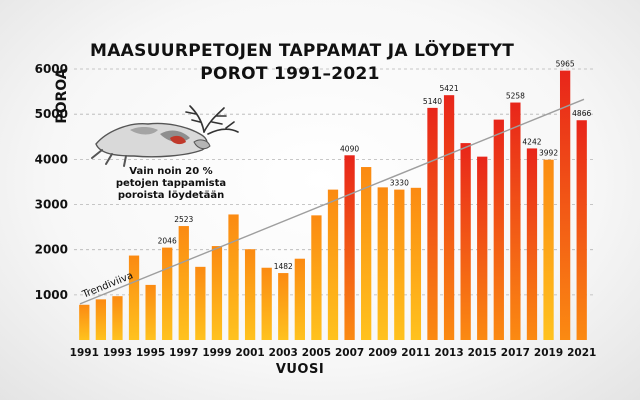 This screenshot has width=640, height=400. I want to click on bar-1998, so click(200, 303).